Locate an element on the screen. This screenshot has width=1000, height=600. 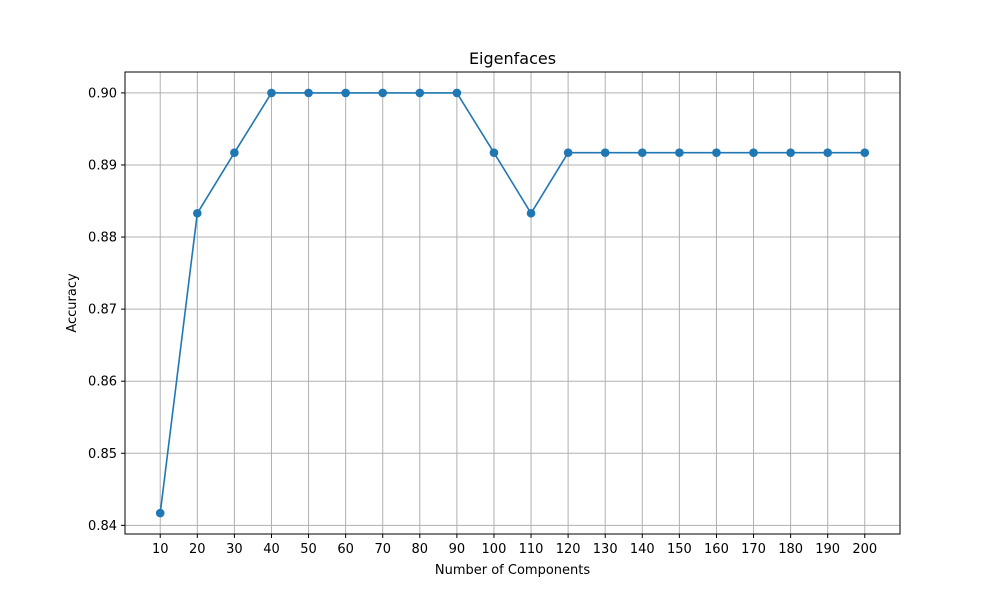
x-tick-label: 110 is located at coordinates (531, 549).